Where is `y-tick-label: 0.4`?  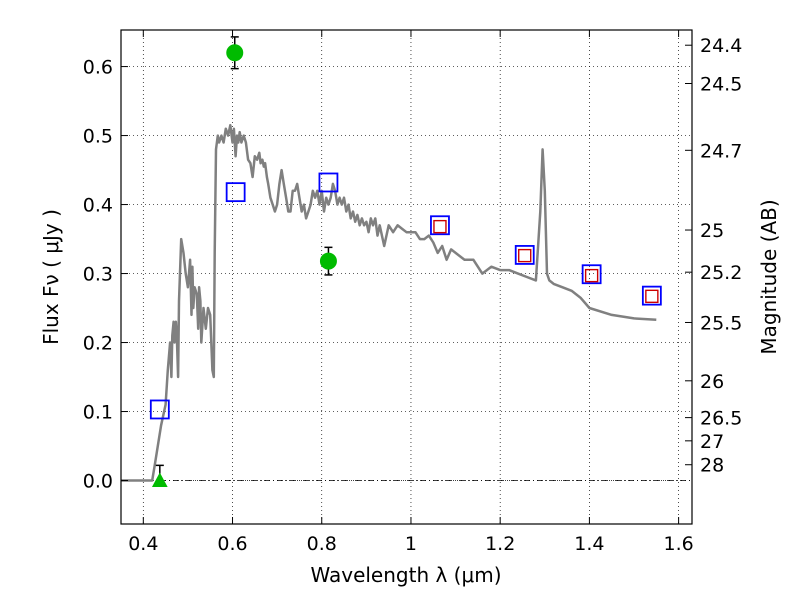
y-tick-label: 0.4 is located at coordinates (98, 206).